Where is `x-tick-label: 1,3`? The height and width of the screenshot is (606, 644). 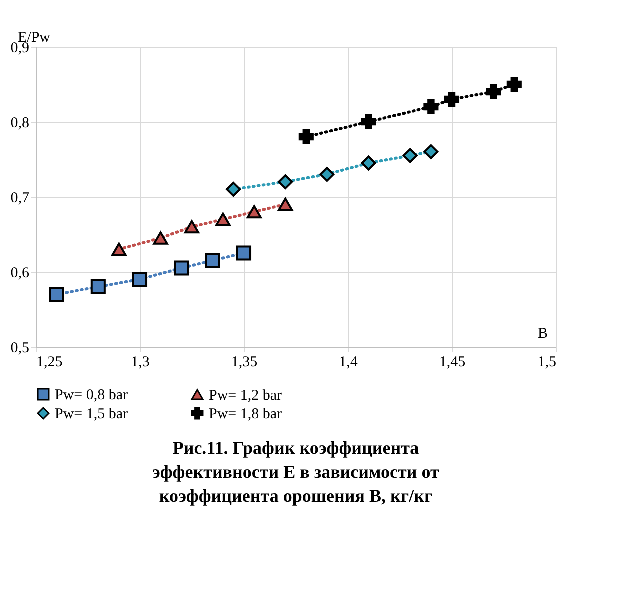
x-tick-label: 1,3 is located at coordinates (140, 362).